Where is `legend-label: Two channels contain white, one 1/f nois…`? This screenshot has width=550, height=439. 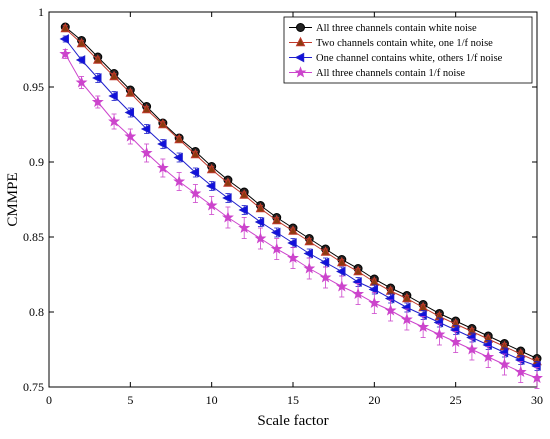
legend-label: Two channels contain white, one 1/f nois… is located at coordinates (404, 43).